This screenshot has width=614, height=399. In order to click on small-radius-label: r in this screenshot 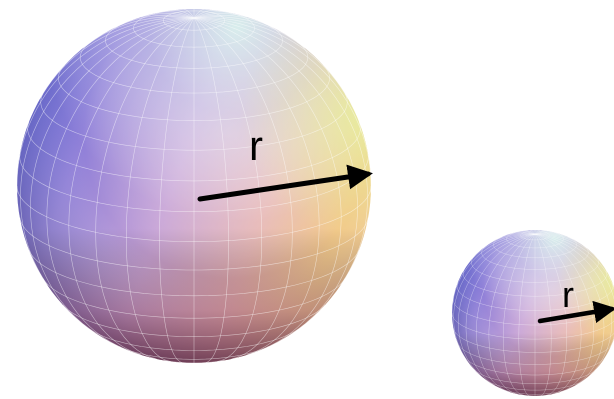, I will do `click(568, 294)`.